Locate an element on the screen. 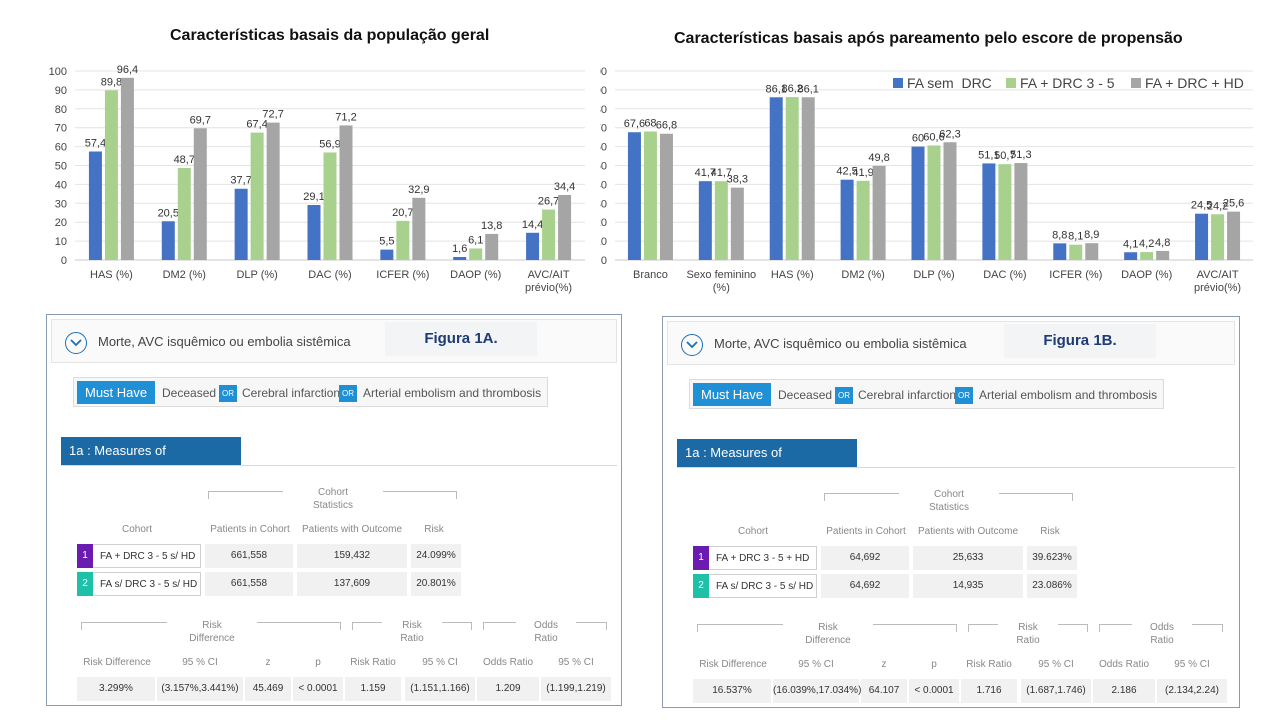 This screenshot has height=720, width=1280. col-risk-ratio: Risk Ratio is located at coordinates (989, 664).